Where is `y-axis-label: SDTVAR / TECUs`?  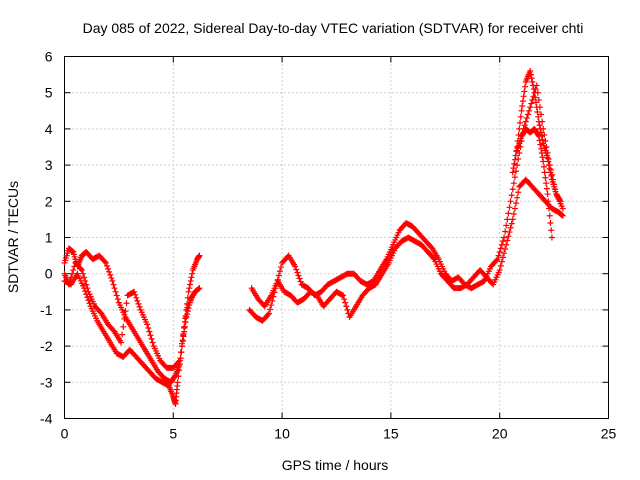 y-axis-label: SDTVAR / TECUs is located at coordinates (13, 237).